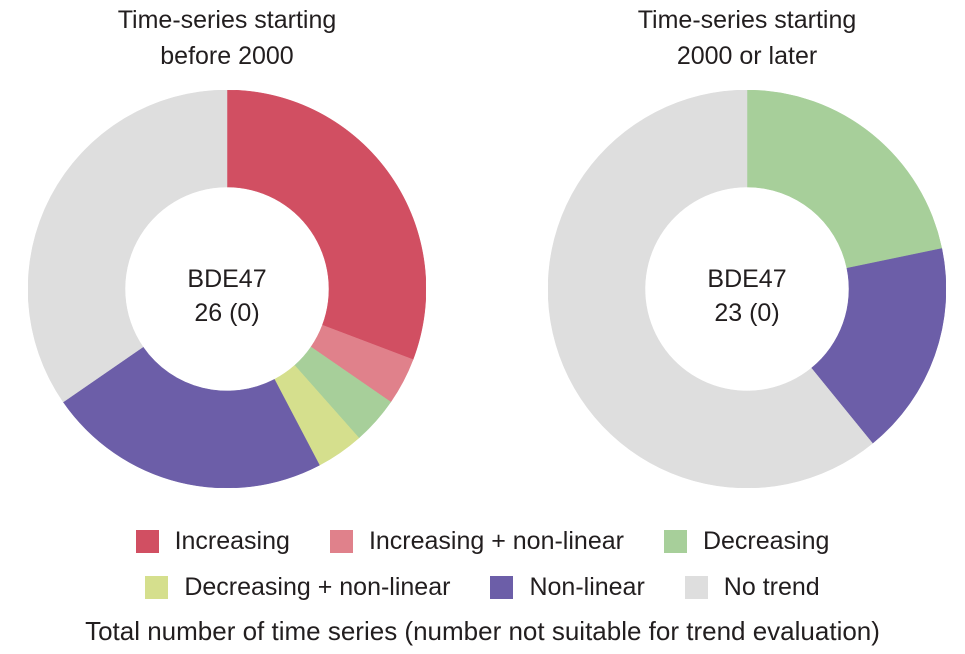  I want to click on legend-label: Decreasing, so click(766, 541).